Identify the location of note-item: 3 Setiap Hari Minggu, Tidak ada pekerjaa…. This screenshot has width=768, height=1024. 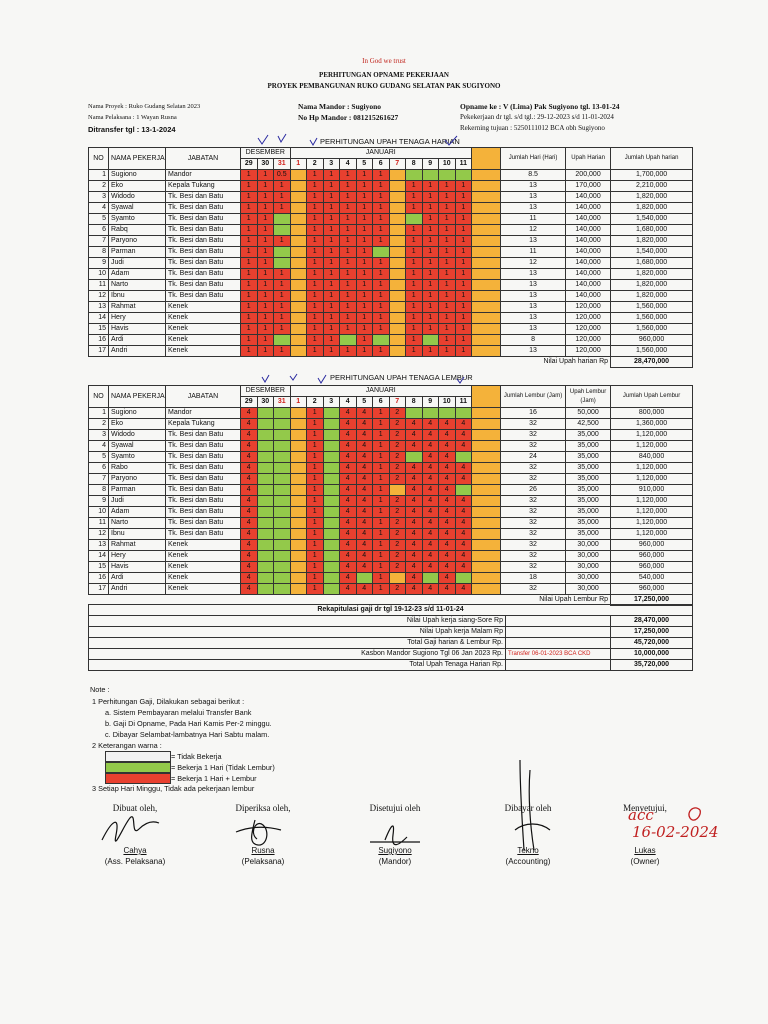
(173, 788).